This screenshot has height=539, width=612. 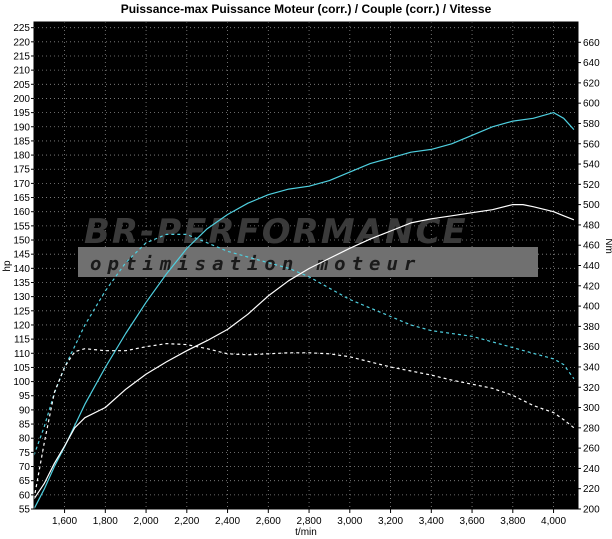 I want to click on x-tick-label-11: 3,800, so click(x=512, y=521).